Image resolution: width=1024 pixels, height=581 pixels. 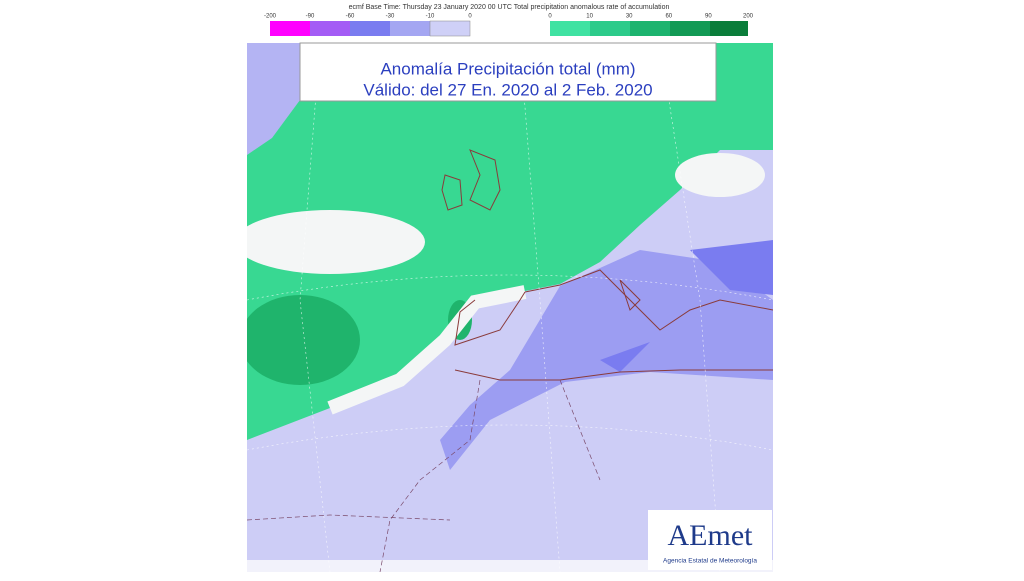 What do you see at coordinates (270, 17) in the screenshot?
I see `legend-tick: -200` at bounding box center [270, 17].